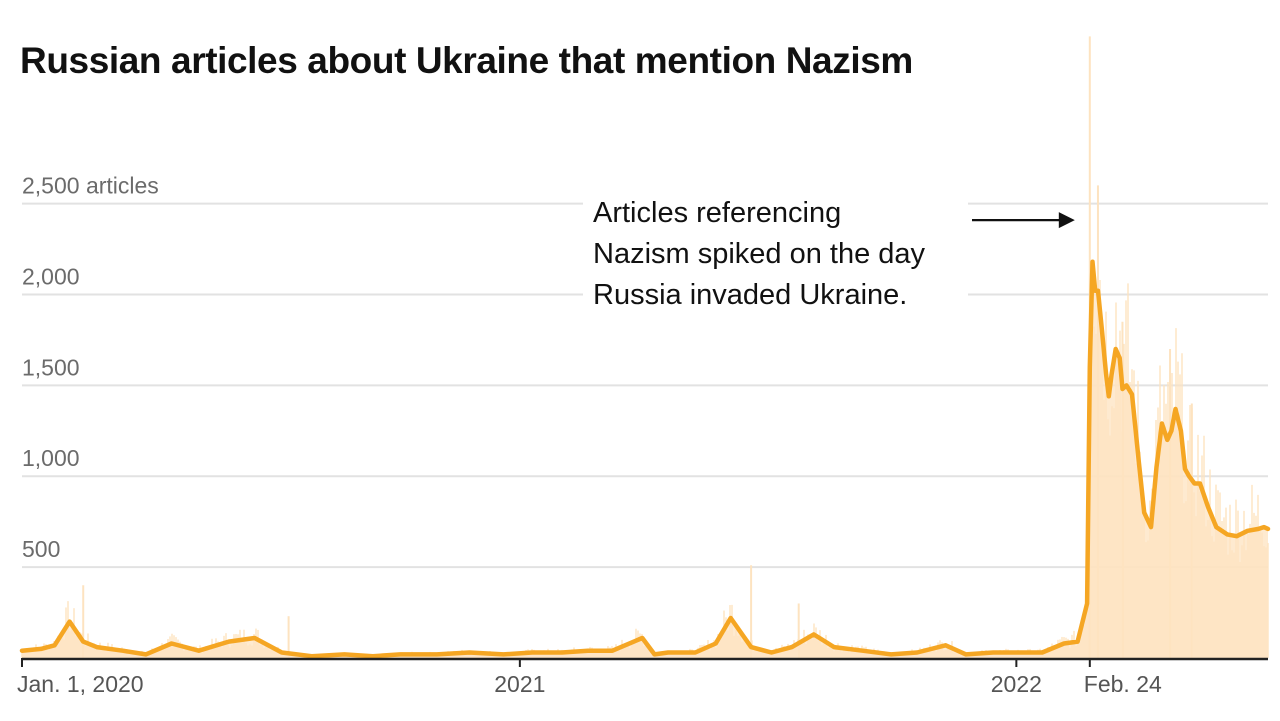 The width and height of the screenshot is (1280, 721). I want to click on x-axis-ticks: Jan. 1, 2020 2021 2022 Feb. 24, so click(589, 677).